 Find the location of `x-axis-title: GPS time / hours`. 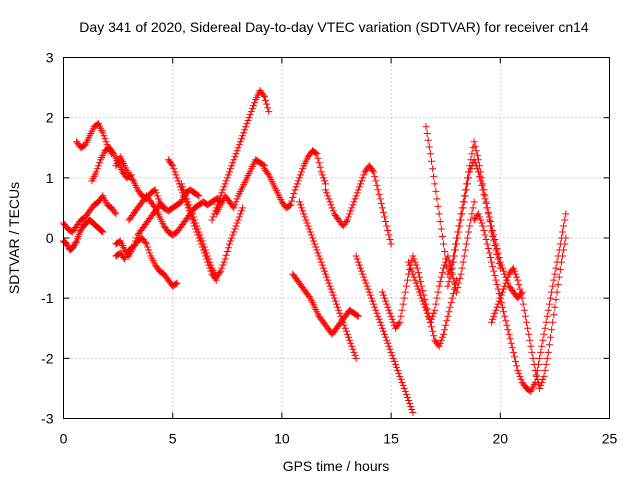

x-axis-title: GPS time / hours is located at coordinates (336, 466).